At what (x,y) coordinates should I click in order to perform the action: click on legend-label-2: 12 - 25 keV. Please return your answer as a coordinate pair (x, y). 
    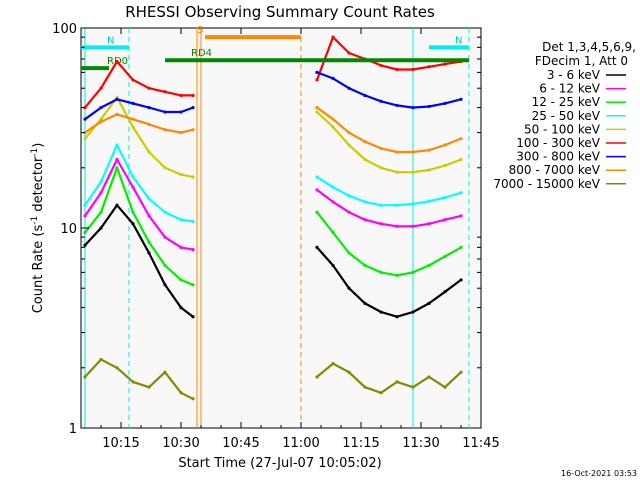
    Looking at the image, I should click on (566, 102).